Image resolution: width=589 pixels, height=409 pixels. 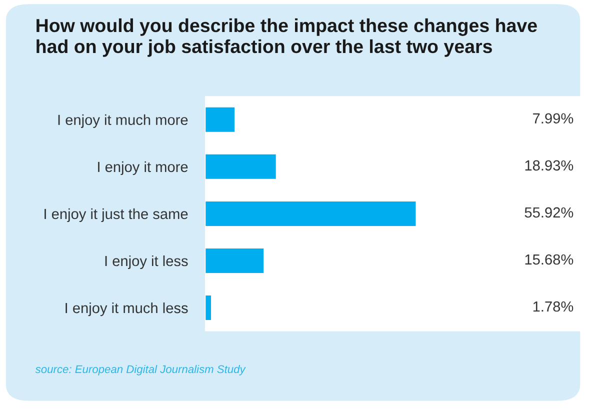 What do you see at coordinates (286, 37) in the screenshot?
I see `chart-title: How would you describe the impact these changes have had on your job satisfaction over the last two years` at bounding box center [286, 37].